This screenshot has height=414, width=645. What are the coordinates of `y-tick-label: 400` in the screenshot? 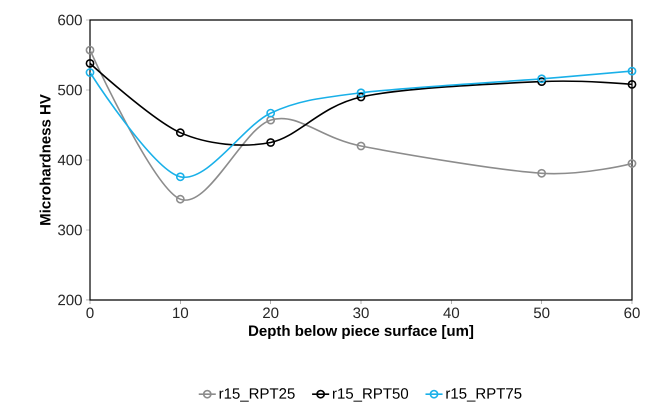 It's located at (70, 160).